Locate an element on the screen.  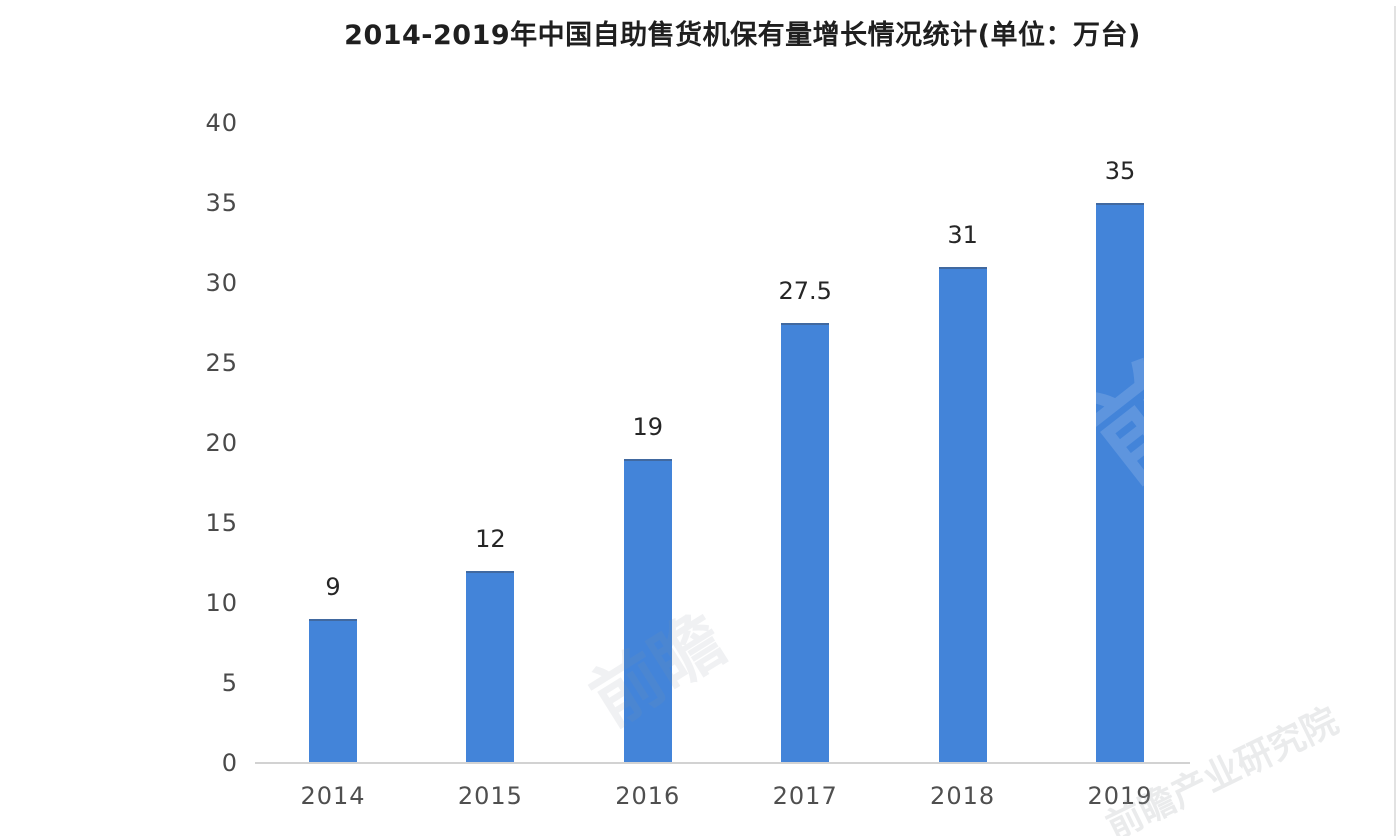
y-tick-label: 20 is located at coordinates (221, 443).